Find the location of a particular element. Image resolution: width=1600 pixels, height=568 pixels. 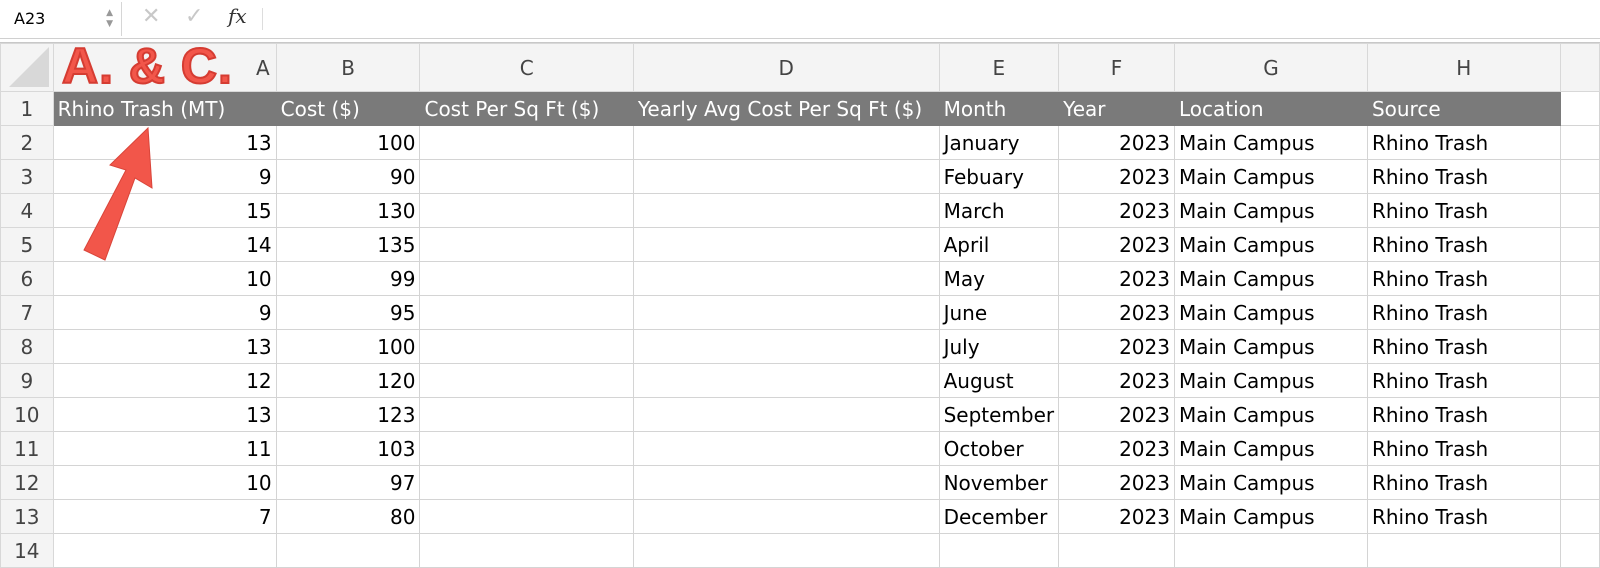

cell: January is located at coordinates (999, 142).